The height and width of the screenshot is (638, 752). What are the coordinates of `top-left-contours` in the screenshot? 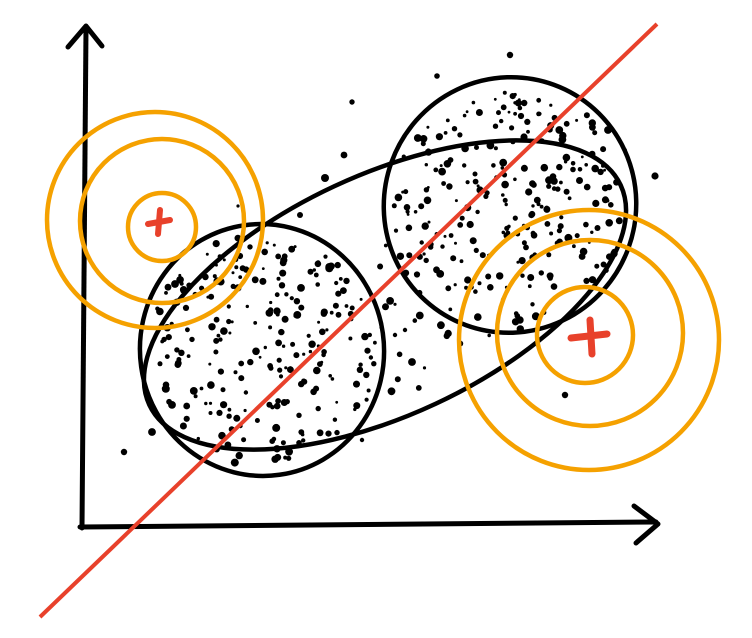 It's located at (155, 220).